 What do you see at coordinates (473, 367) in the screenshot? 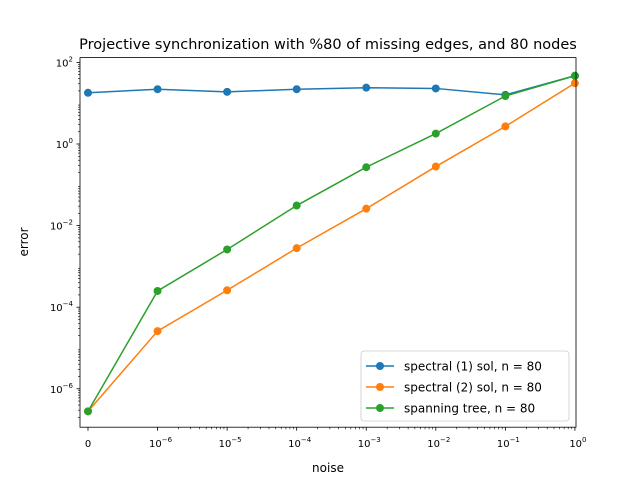
I see `legend-label: spectral (1) sol, n = 80` at bounding box center [473, 367].